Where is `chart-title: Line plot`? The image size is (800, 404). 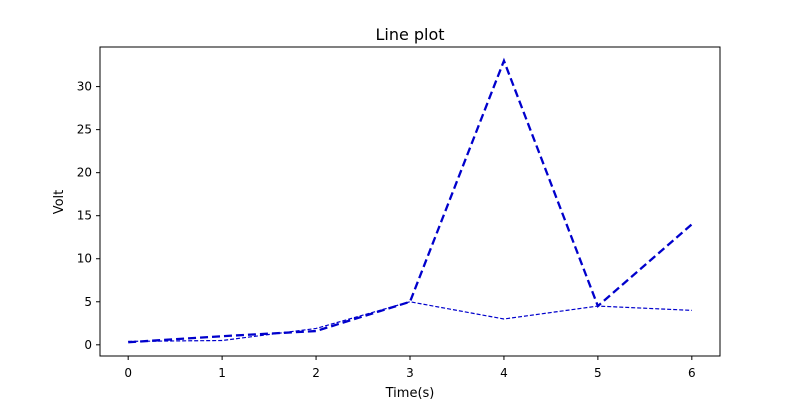 chart-title: Line plot is located at coordinates (409, 34).